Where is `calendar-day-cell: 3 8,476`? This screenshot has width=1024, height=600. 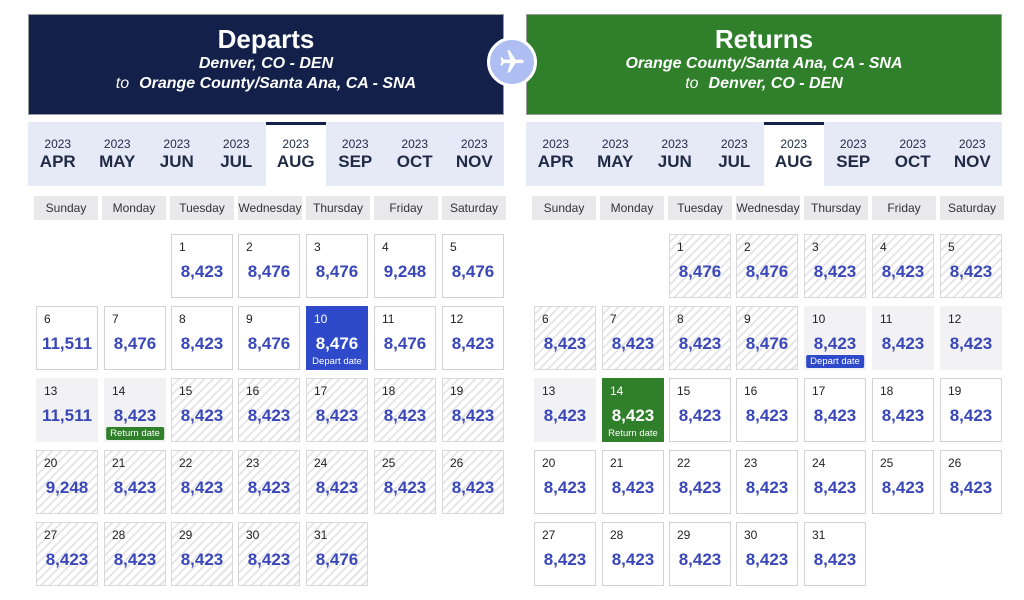
calendar-day-cell: 3 8,476 is located at coordinates (337, 266).